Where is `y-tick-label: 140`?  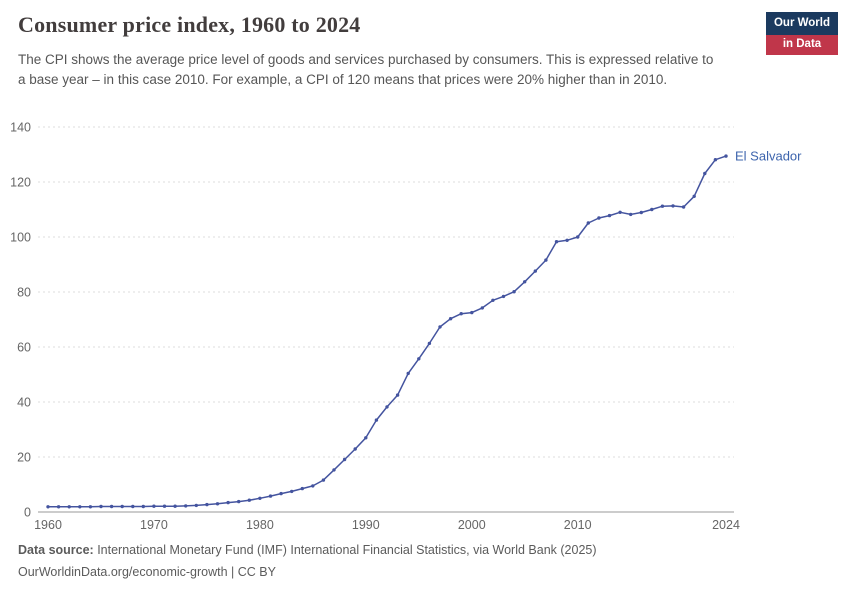 y-tick-label: 140 is located at coordinates (20, 128).